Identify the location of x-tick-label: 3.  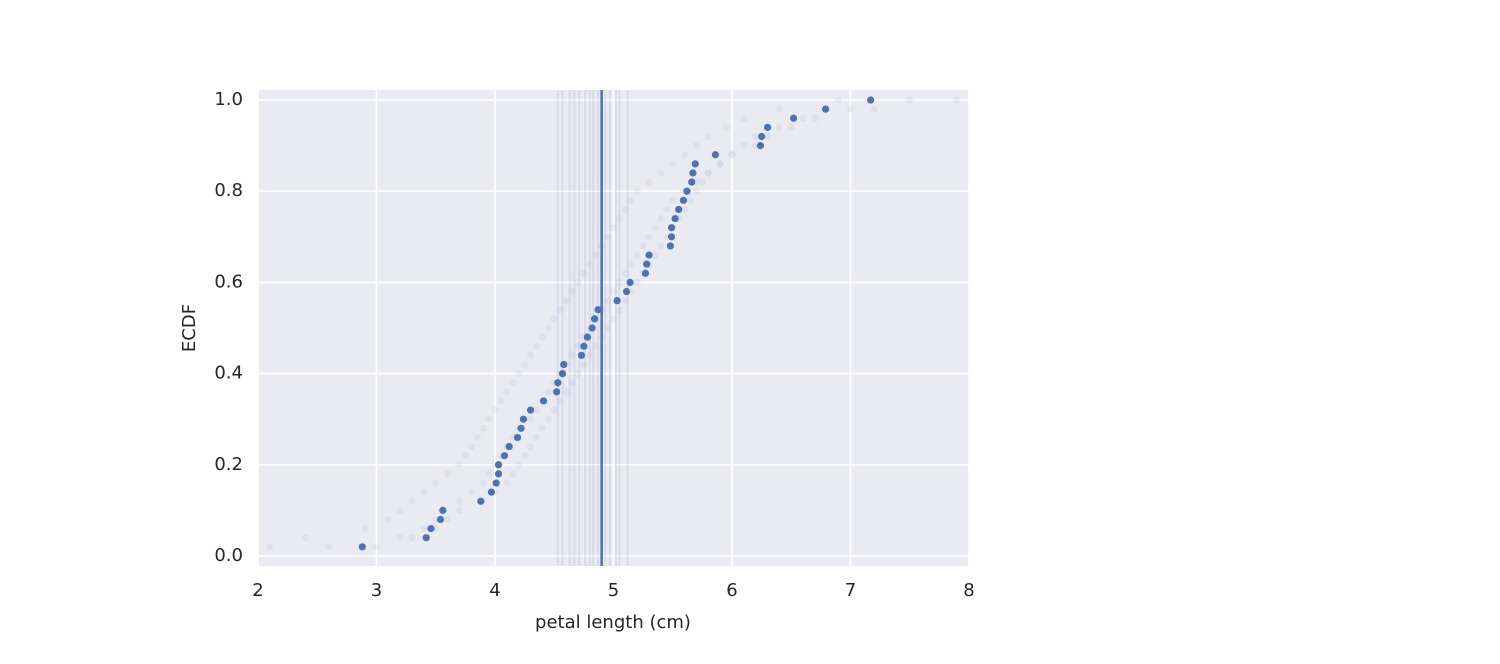
(376, 590).